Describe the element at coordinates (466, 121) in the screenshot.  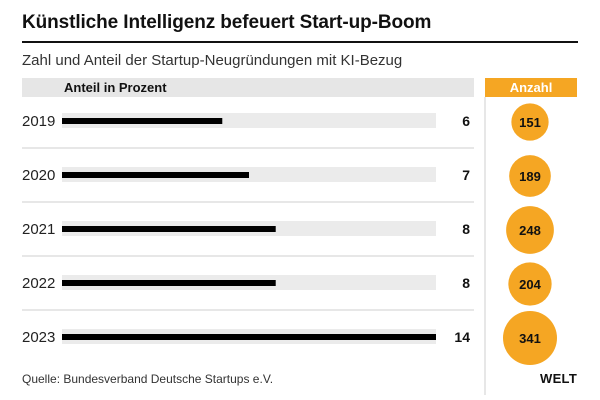
I see `bar-value-label: 6` at that location.